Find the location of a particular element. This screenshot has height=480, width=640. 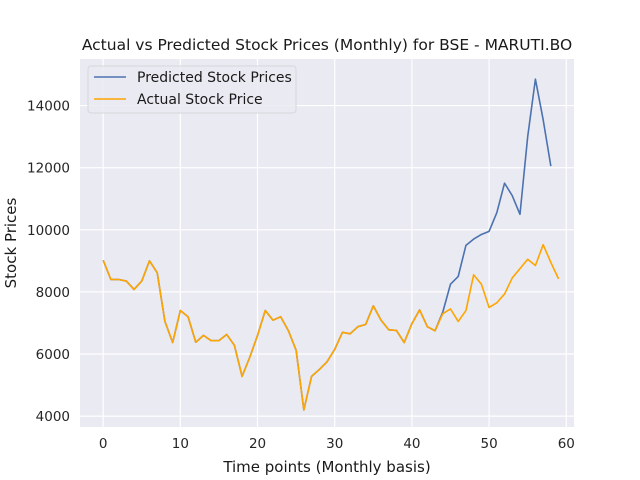

x-tick-label: 60 is located at coordinates (566, 444).